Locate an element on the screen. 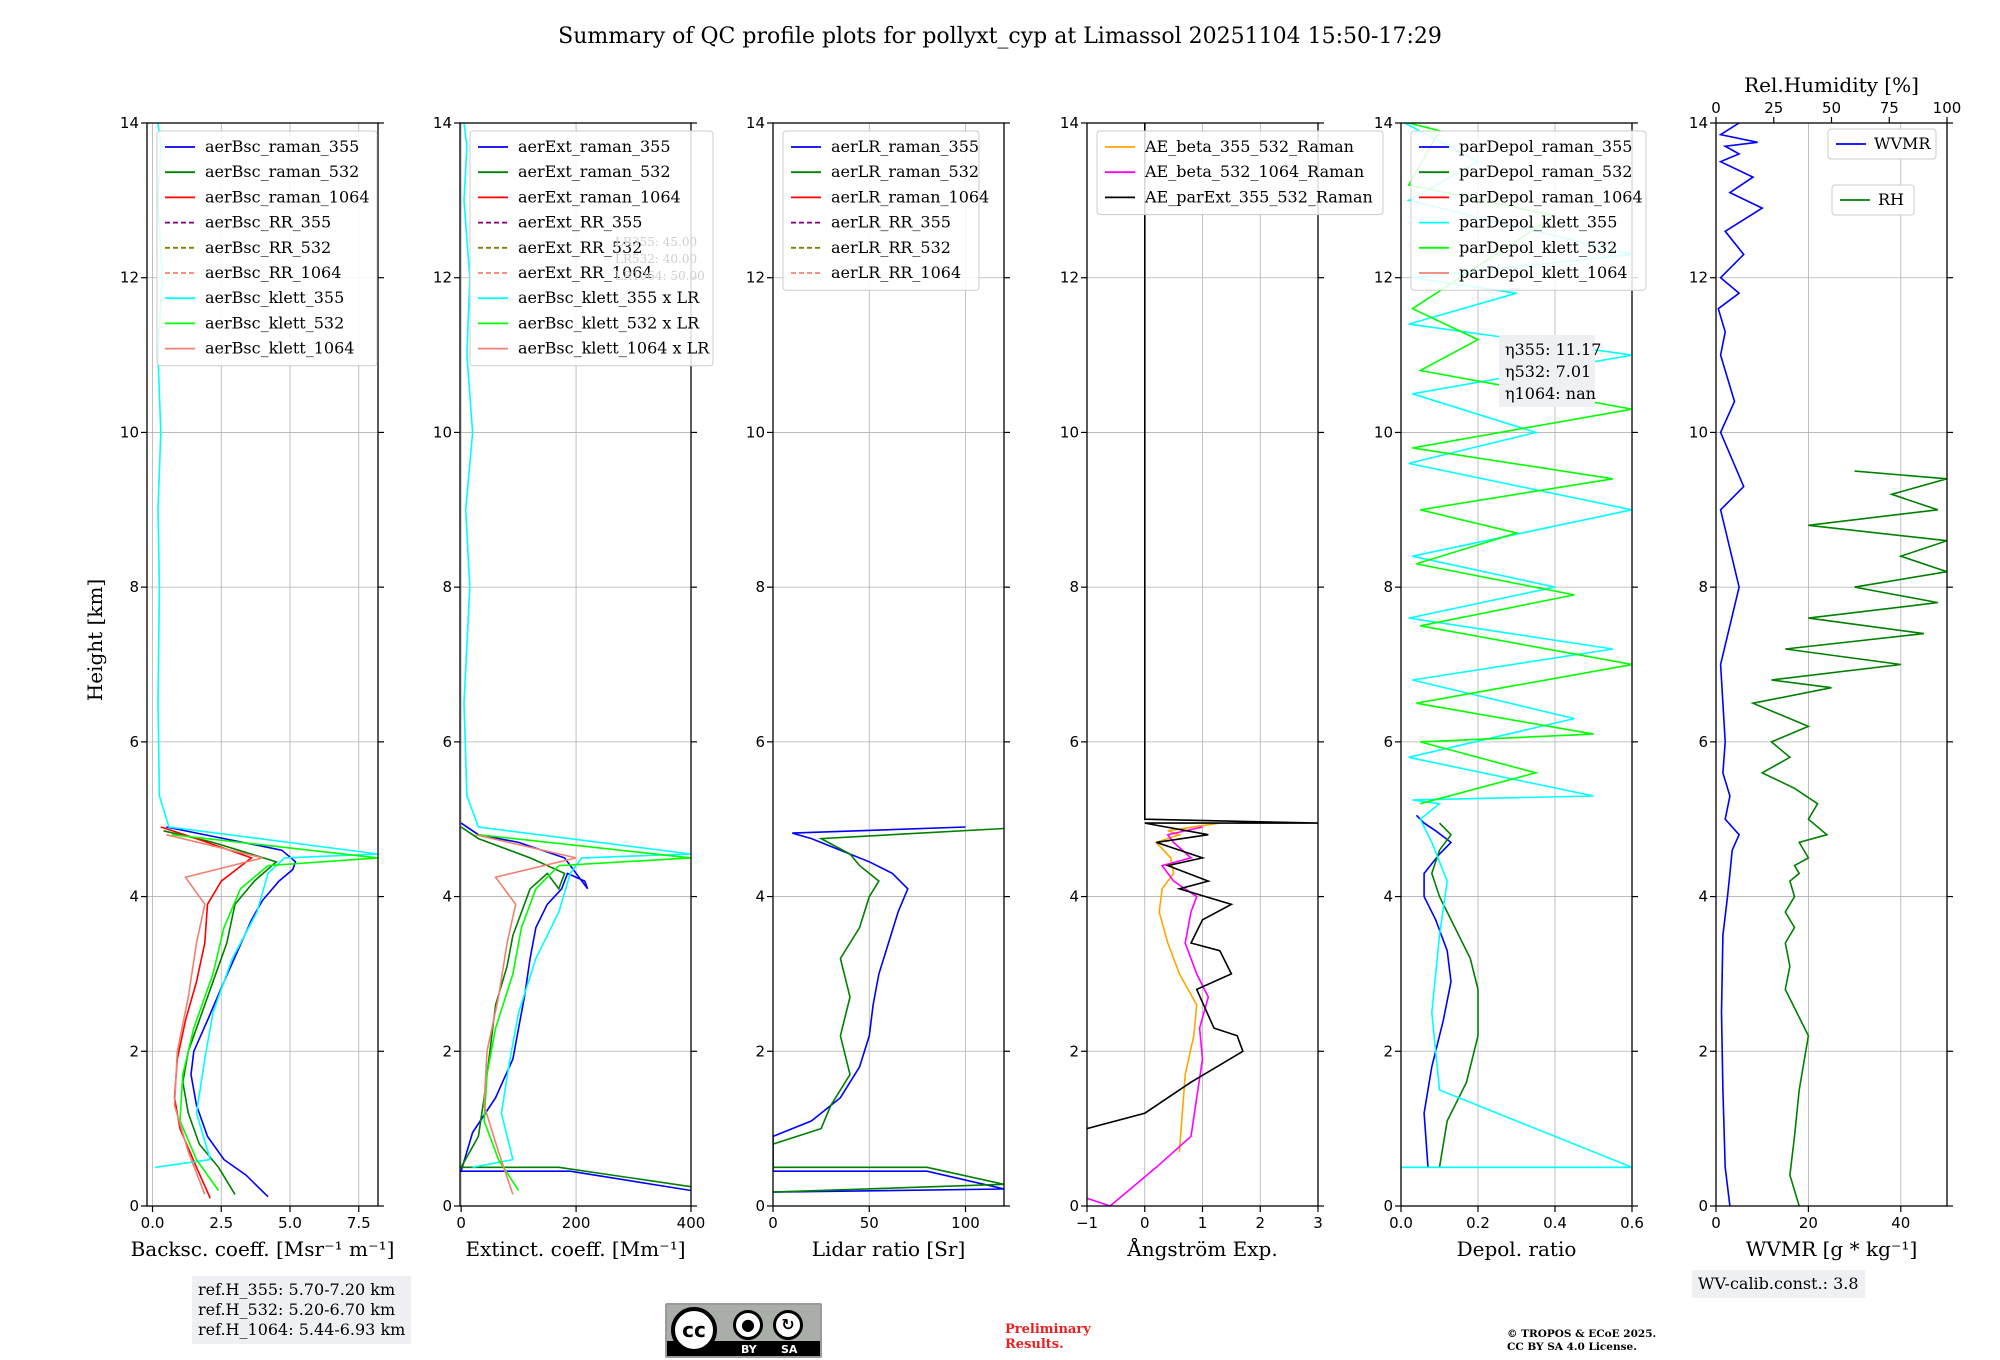 The image size is (2000, 1360). legend-label: aerLR_raman_355 is located at coordinates (905, 146).